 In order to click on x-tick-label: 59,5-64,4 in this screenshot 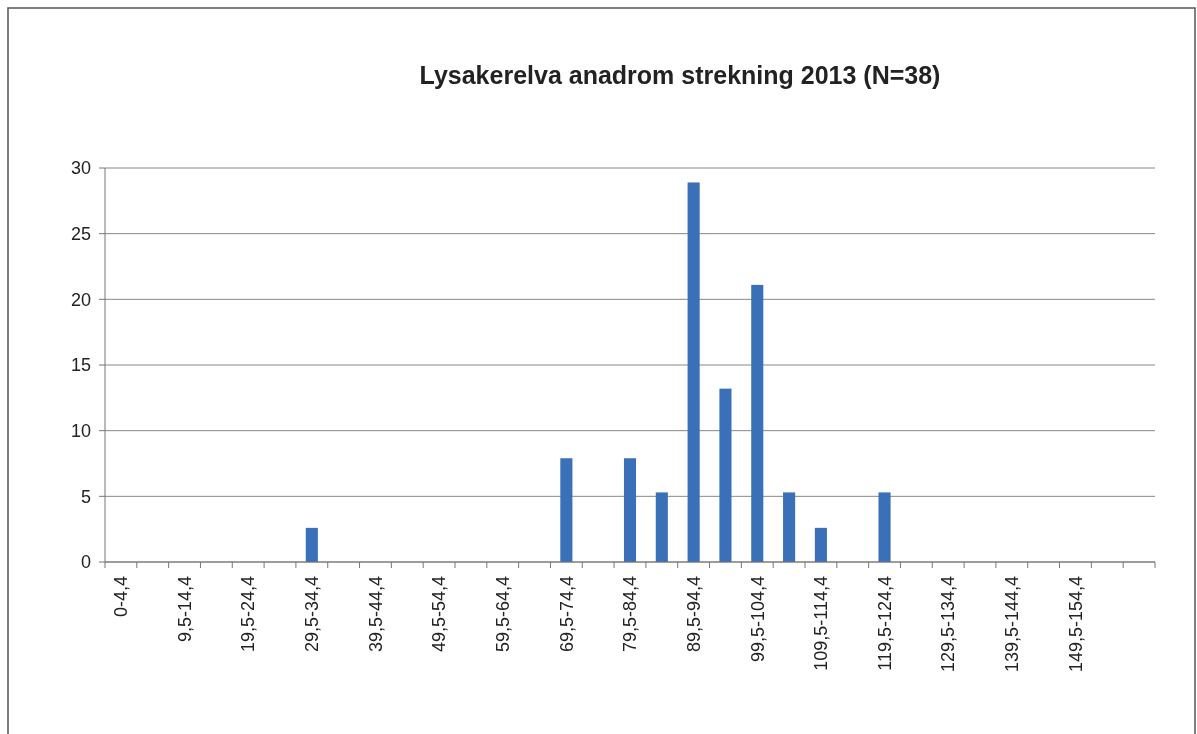, I will do `click(503, 614)`.